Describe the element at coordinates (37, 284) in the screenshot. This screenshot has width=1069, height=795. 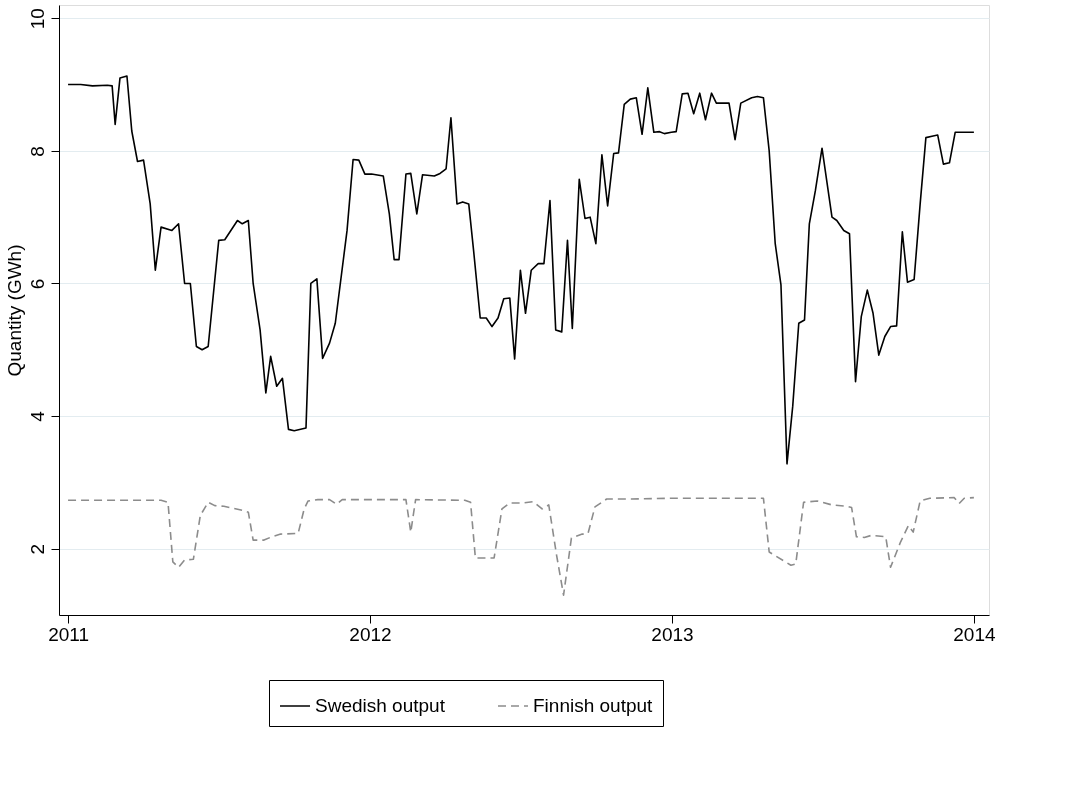
I see `y-tick-label: 6` at that location.